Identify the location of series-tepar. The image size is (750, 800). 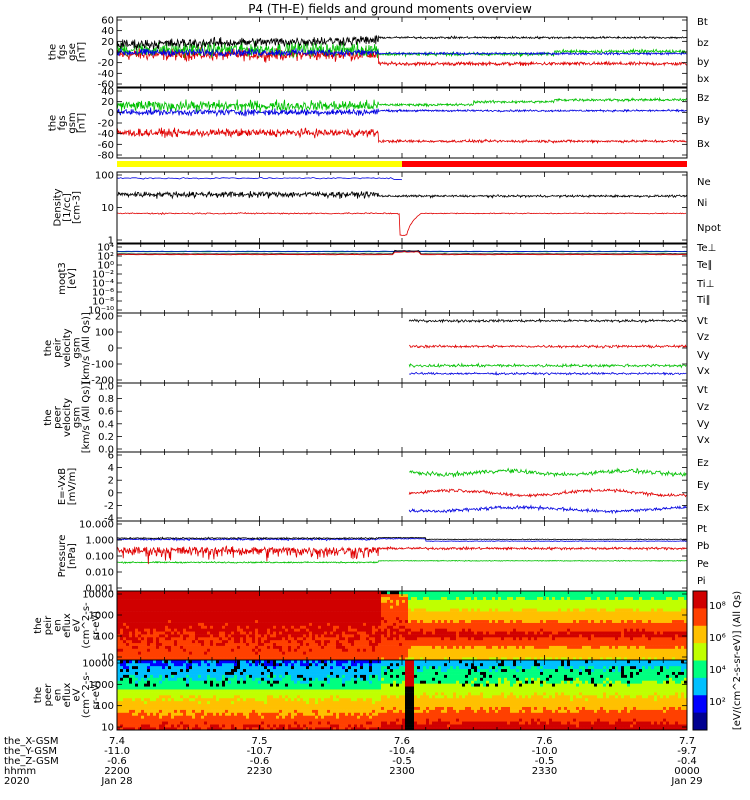
(402, 252).